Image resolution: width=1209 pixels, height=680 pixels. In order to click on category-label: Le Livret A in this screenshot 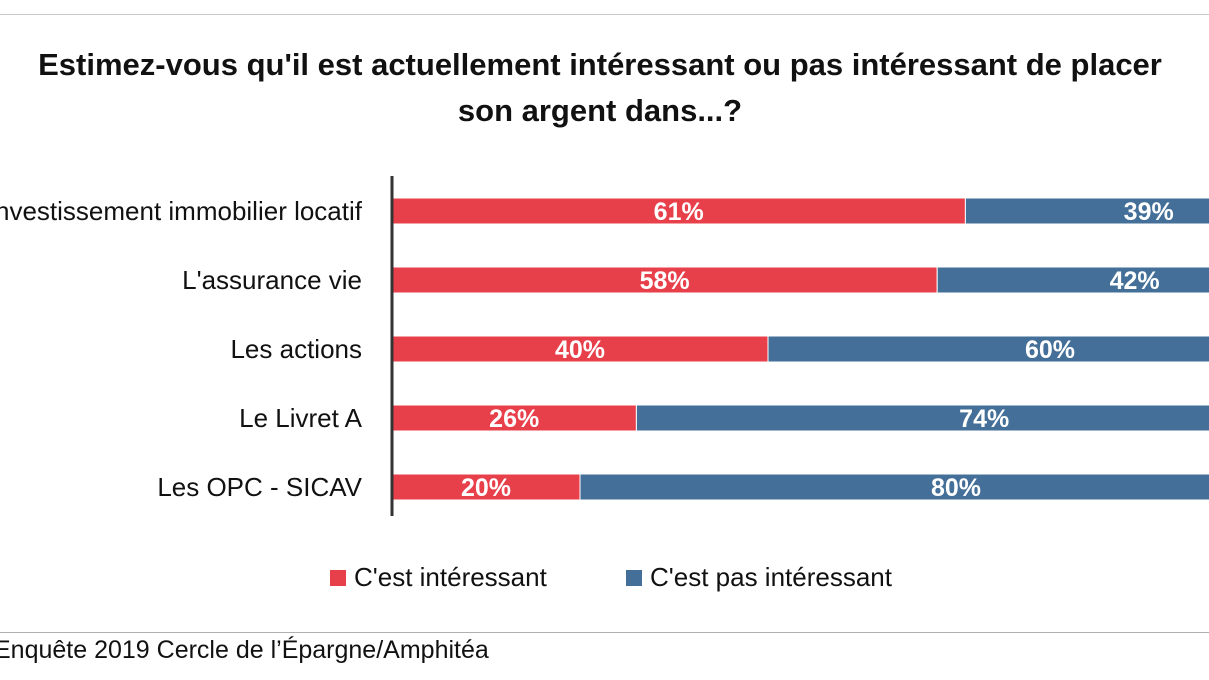, I will do `click(301, 418)`.